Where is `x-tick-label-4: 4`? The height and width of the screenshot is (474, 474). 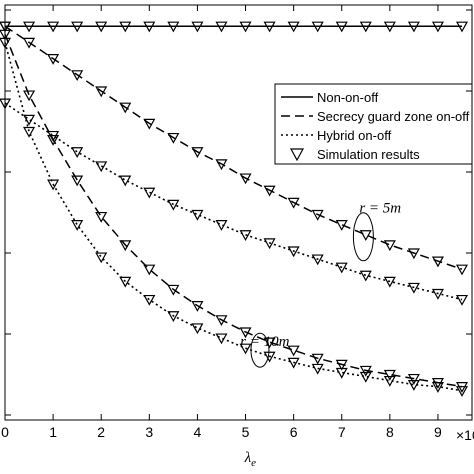 x-tick-label-4: 4 is located at coordinates (198, 432).